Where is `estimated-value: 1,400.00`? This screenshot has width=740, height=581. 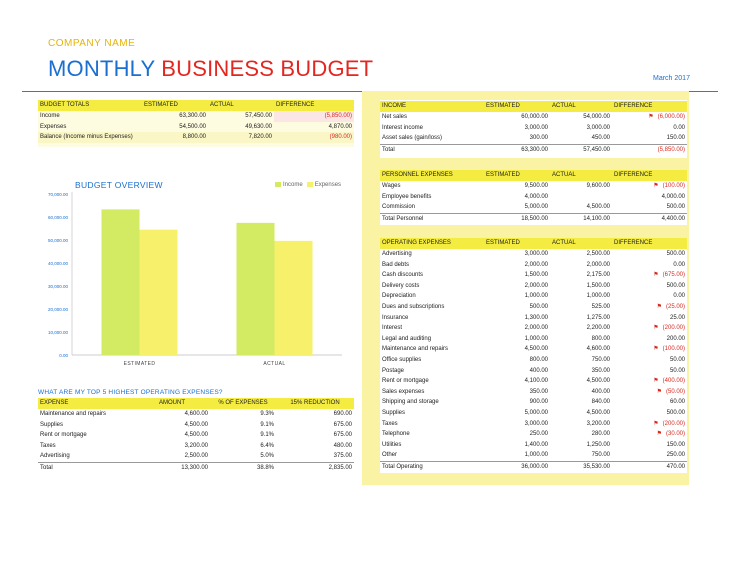
estimated-value: 1,400.00 is located at coordinates (536, 444).